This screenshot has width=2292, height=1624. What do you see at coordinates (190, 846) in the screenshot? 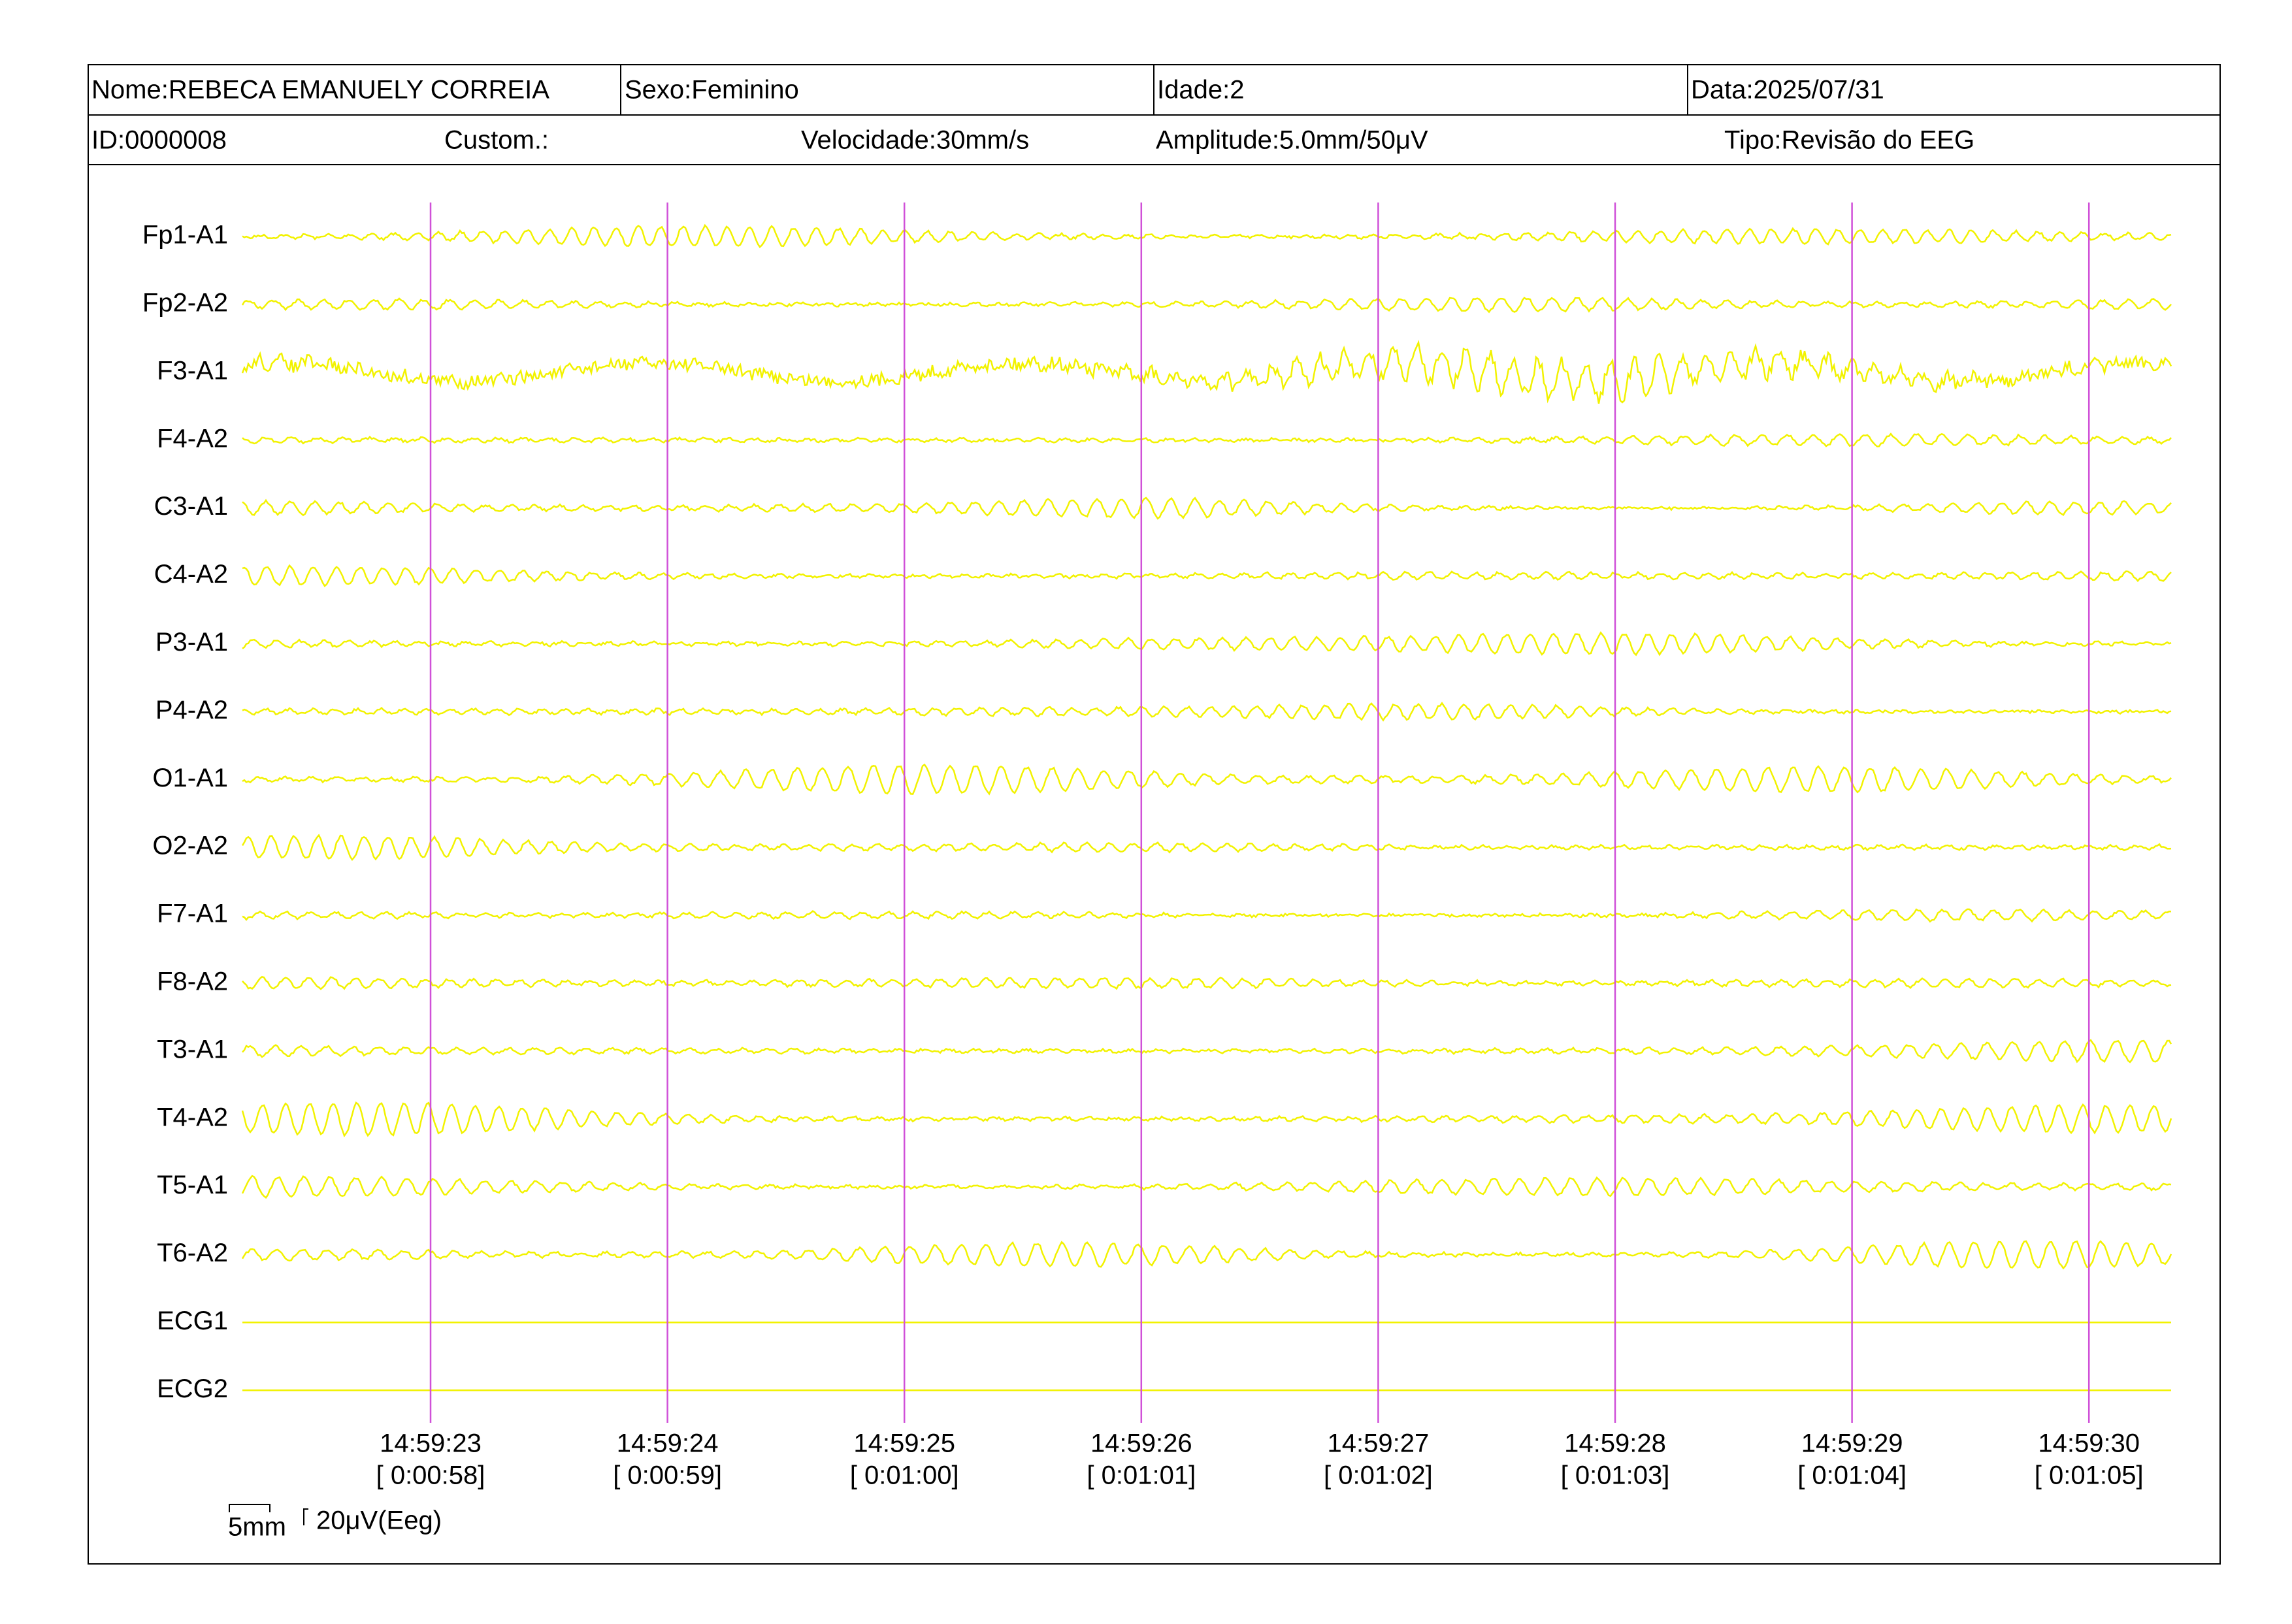
I see `channel-label: O2-A2` at bounding box center [190, 846].